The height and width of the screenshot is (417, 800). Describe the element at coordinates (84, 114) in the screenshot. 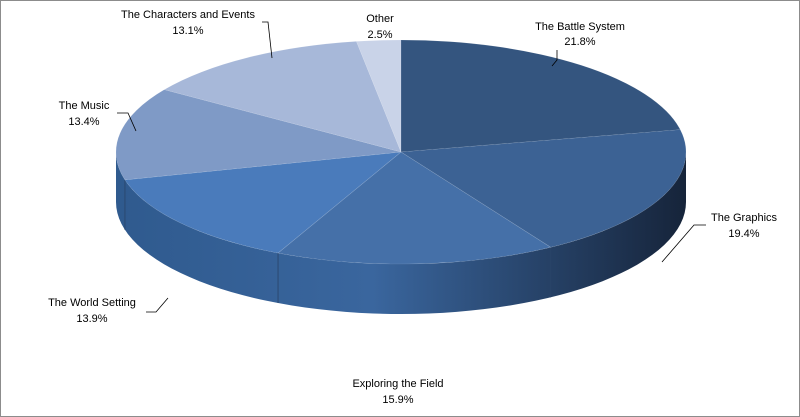

I see `label-music: The Music 13.4%` at that location.